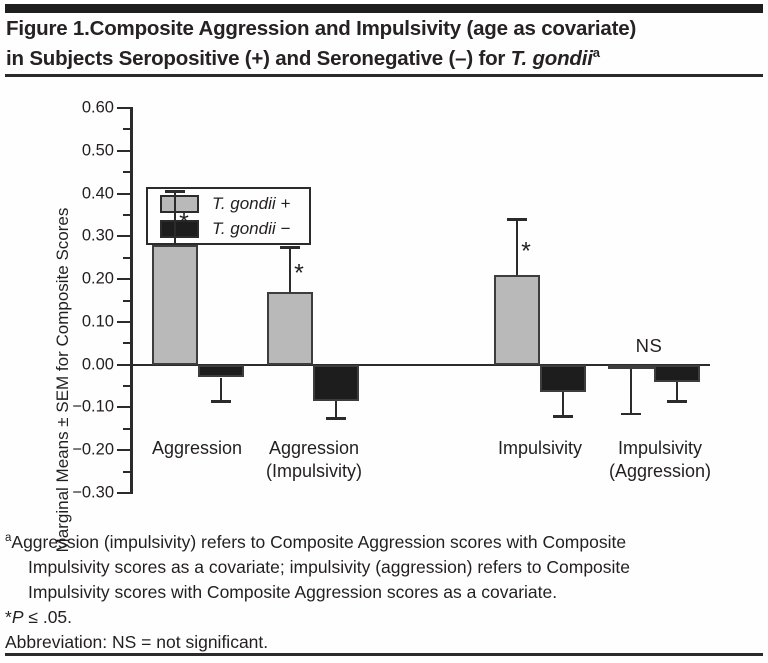 The height and width of the screenshot is (663, 768). What do you see at coordinates (551, 58) in the screenshot?
I see `species-name: T. gondii` at bounding box center [551, 58].